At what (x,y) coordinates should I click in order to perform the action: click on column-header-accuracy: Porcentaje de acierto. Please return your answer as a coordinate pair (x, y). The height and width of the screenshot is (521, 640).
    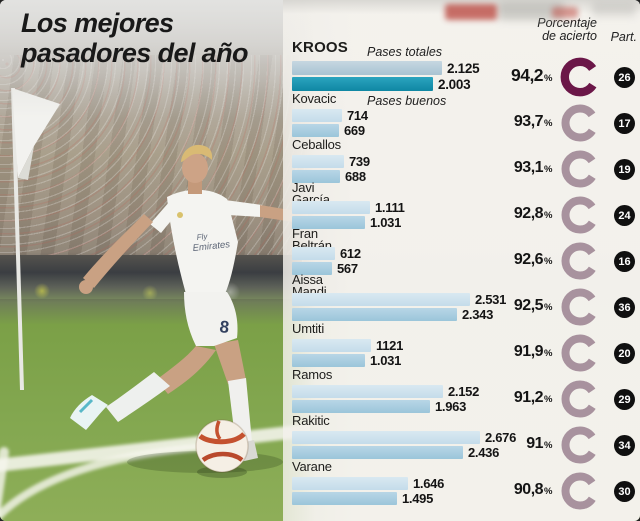
    Looking at the image, I should click on (567, 30).